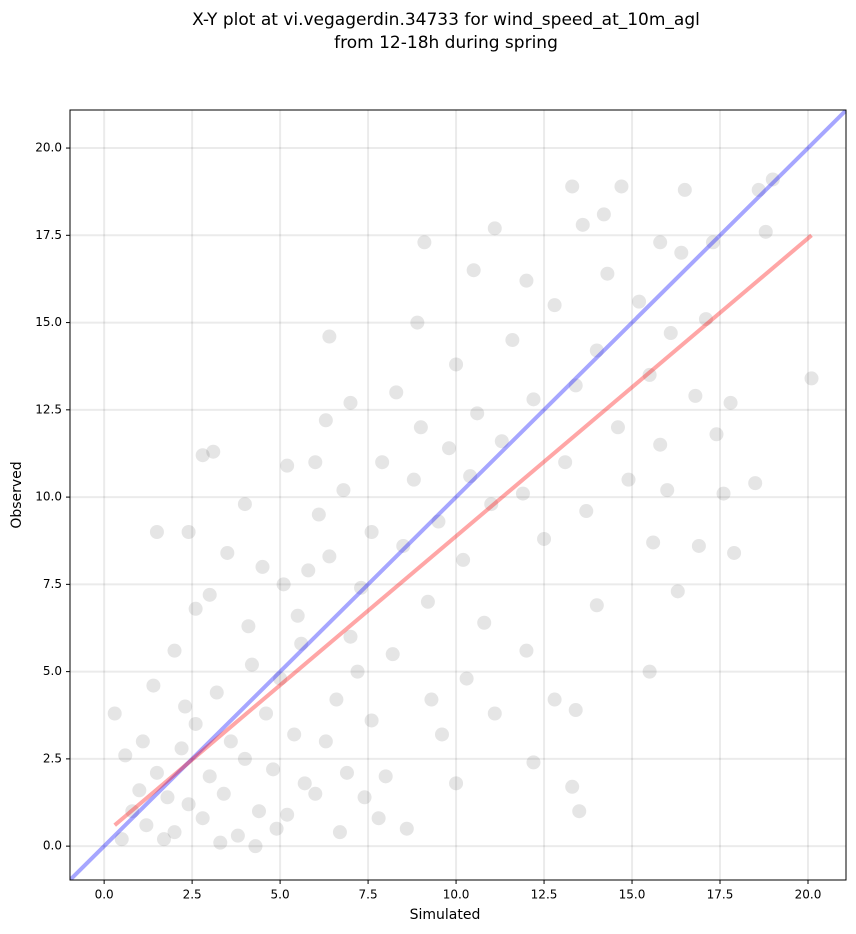 The height and width of the screenshot is (934, 856). What do you see at coordinates (446, 43) in the screenshot?
I see `chart-subtitle: from 12-18h during spring` at bounding box center [446, 43].